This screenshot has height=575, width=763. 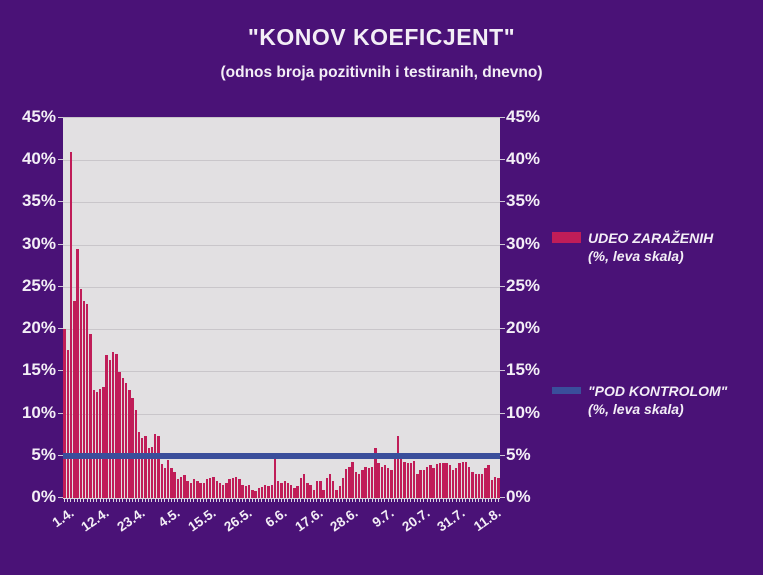 What do you see at coordinates (43, 496) in the screenshot?
I see `y-tick-label-left: 0%` at bounding box center [43, 496].